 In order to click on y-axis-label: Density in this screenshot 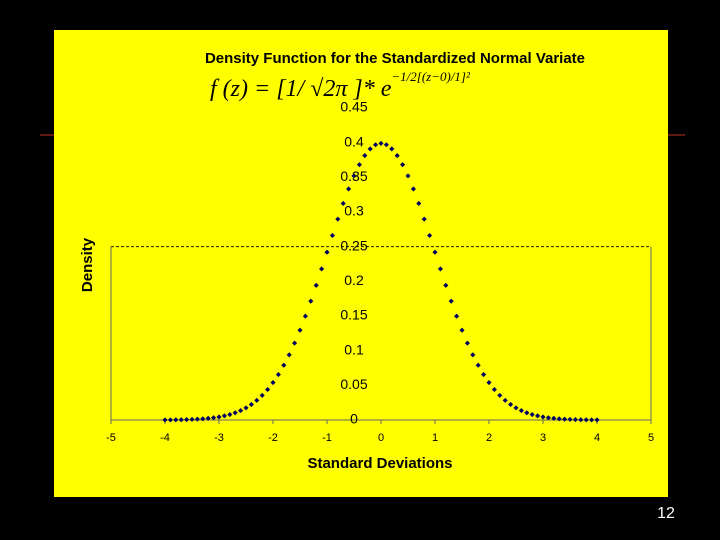, I will do `click(87, 264)`.